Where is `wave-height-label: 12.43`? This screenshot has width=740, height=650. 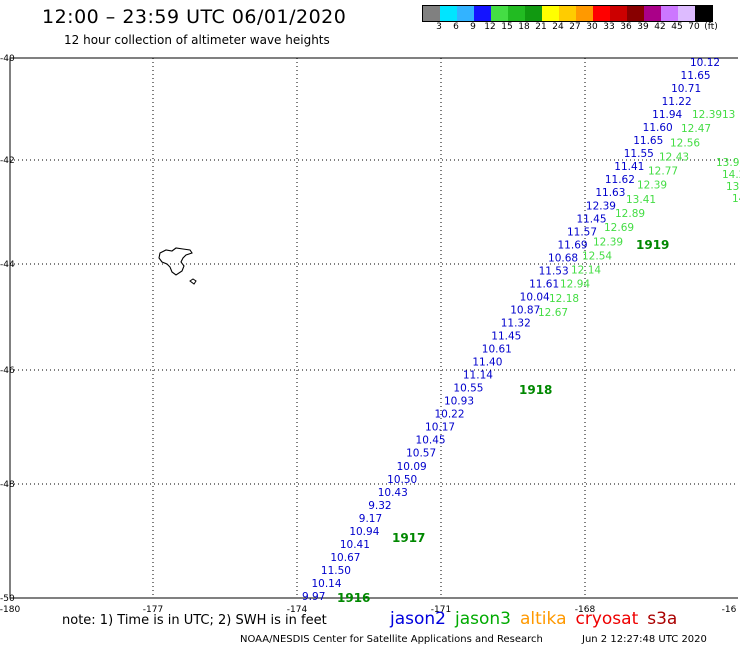
wave-height-label: 12.43 is located at coordinates (674, 157).